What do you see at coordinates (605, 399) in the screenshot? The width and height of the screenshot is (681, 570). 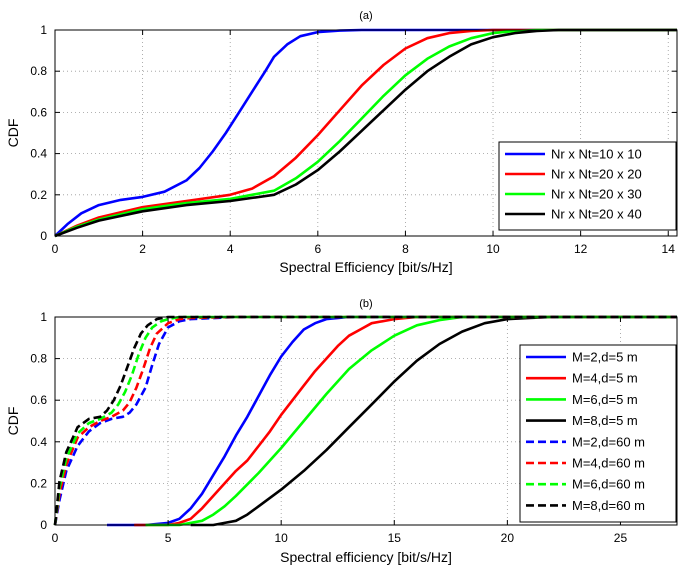 I see `legend-label-3: M=6,d=5 m` at bounding box center [605, 399].